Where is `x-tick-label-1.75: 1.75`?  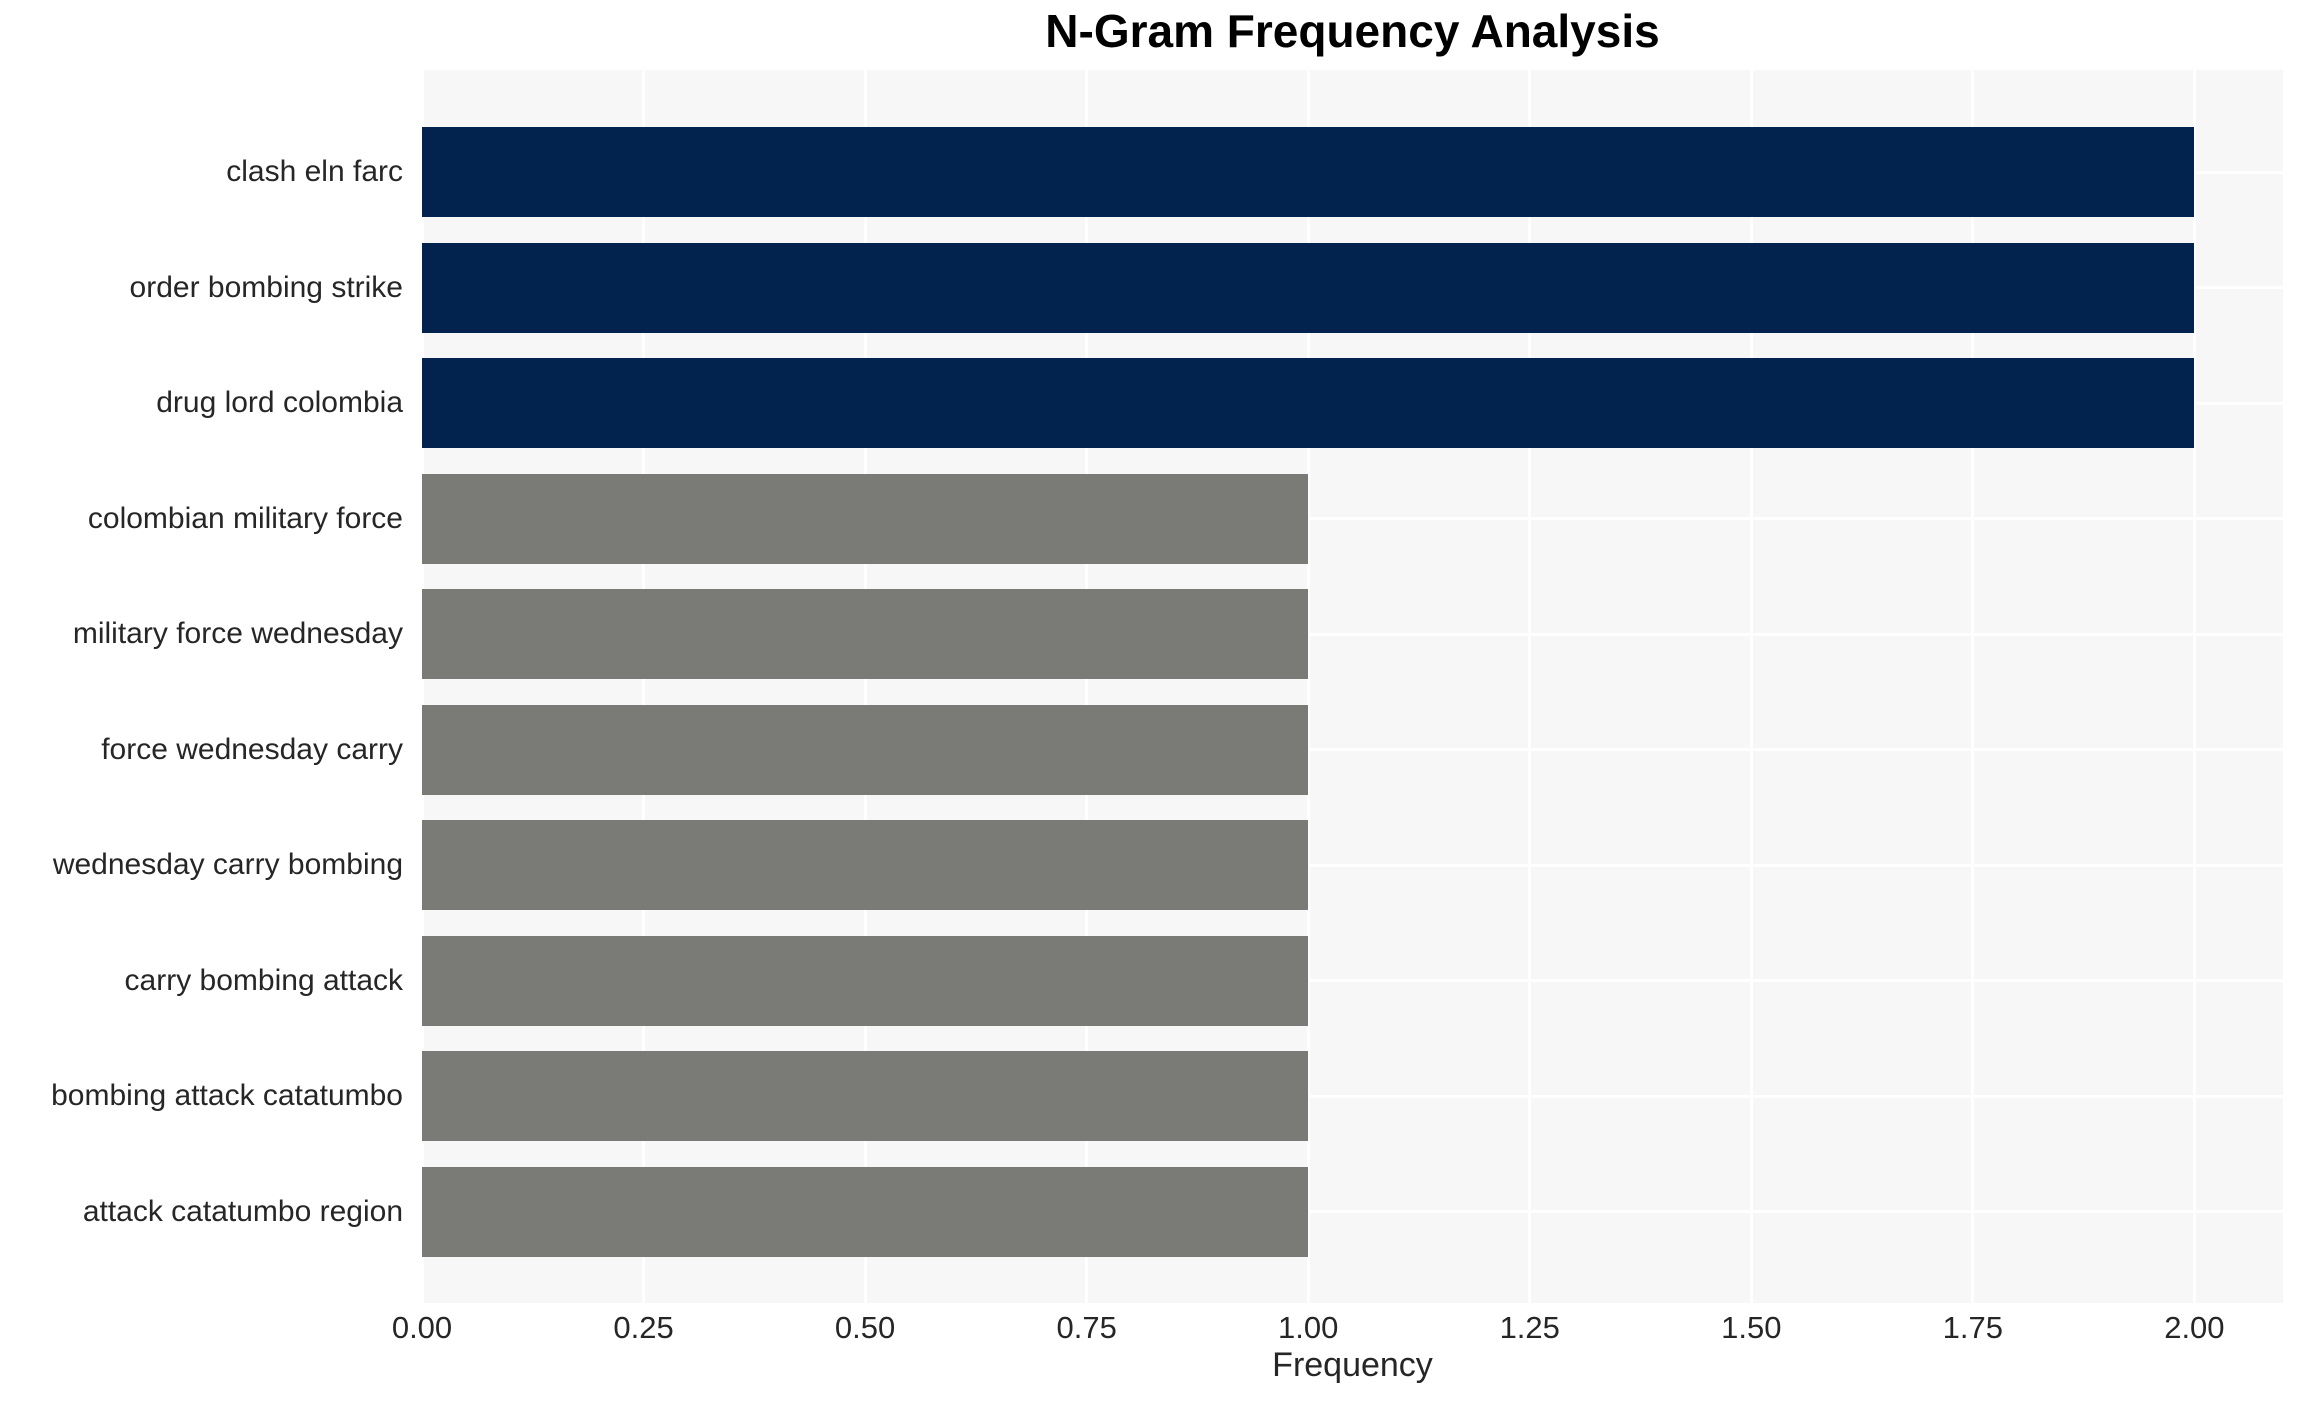
x-tick-label-1.75: 1.75 is located at coordinates (1972, 1327).